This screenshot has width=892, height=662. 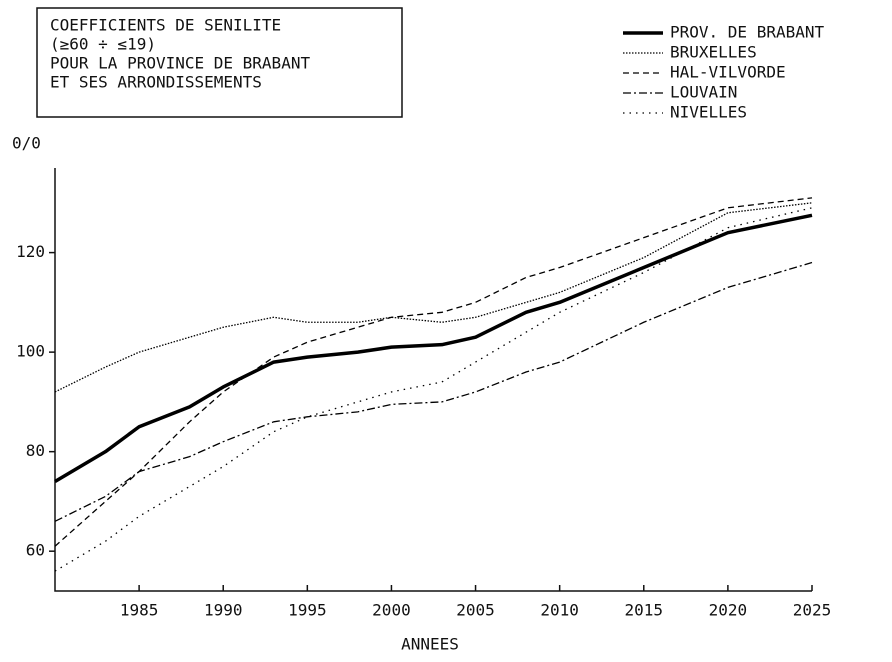 I want to click on x-tick-label: 2025, so click(x=812, y=610).